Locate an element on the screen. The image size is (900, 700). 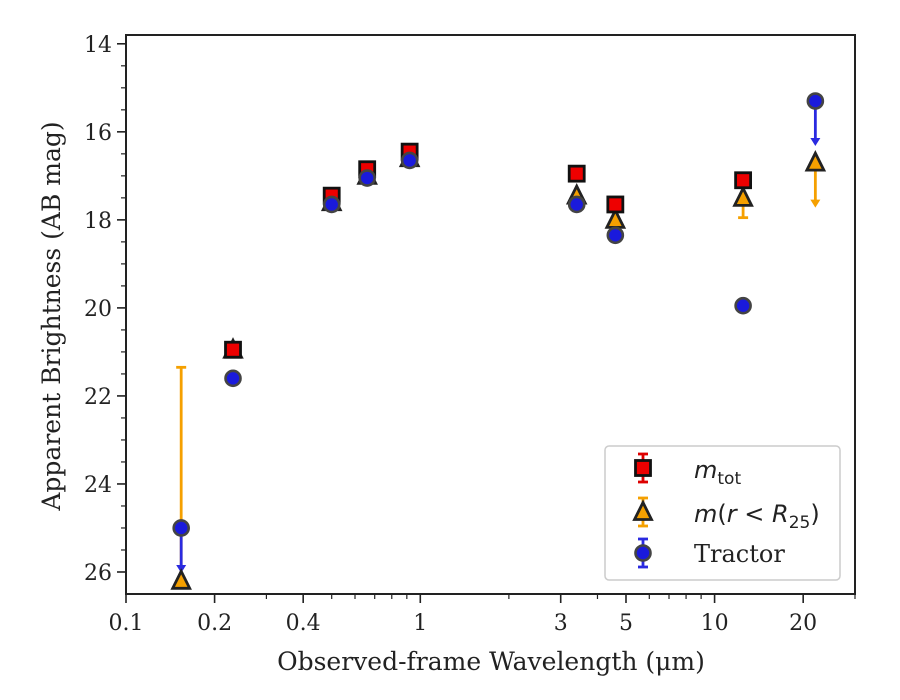
legend-triangle-marker is located at coordinates (643, 510).